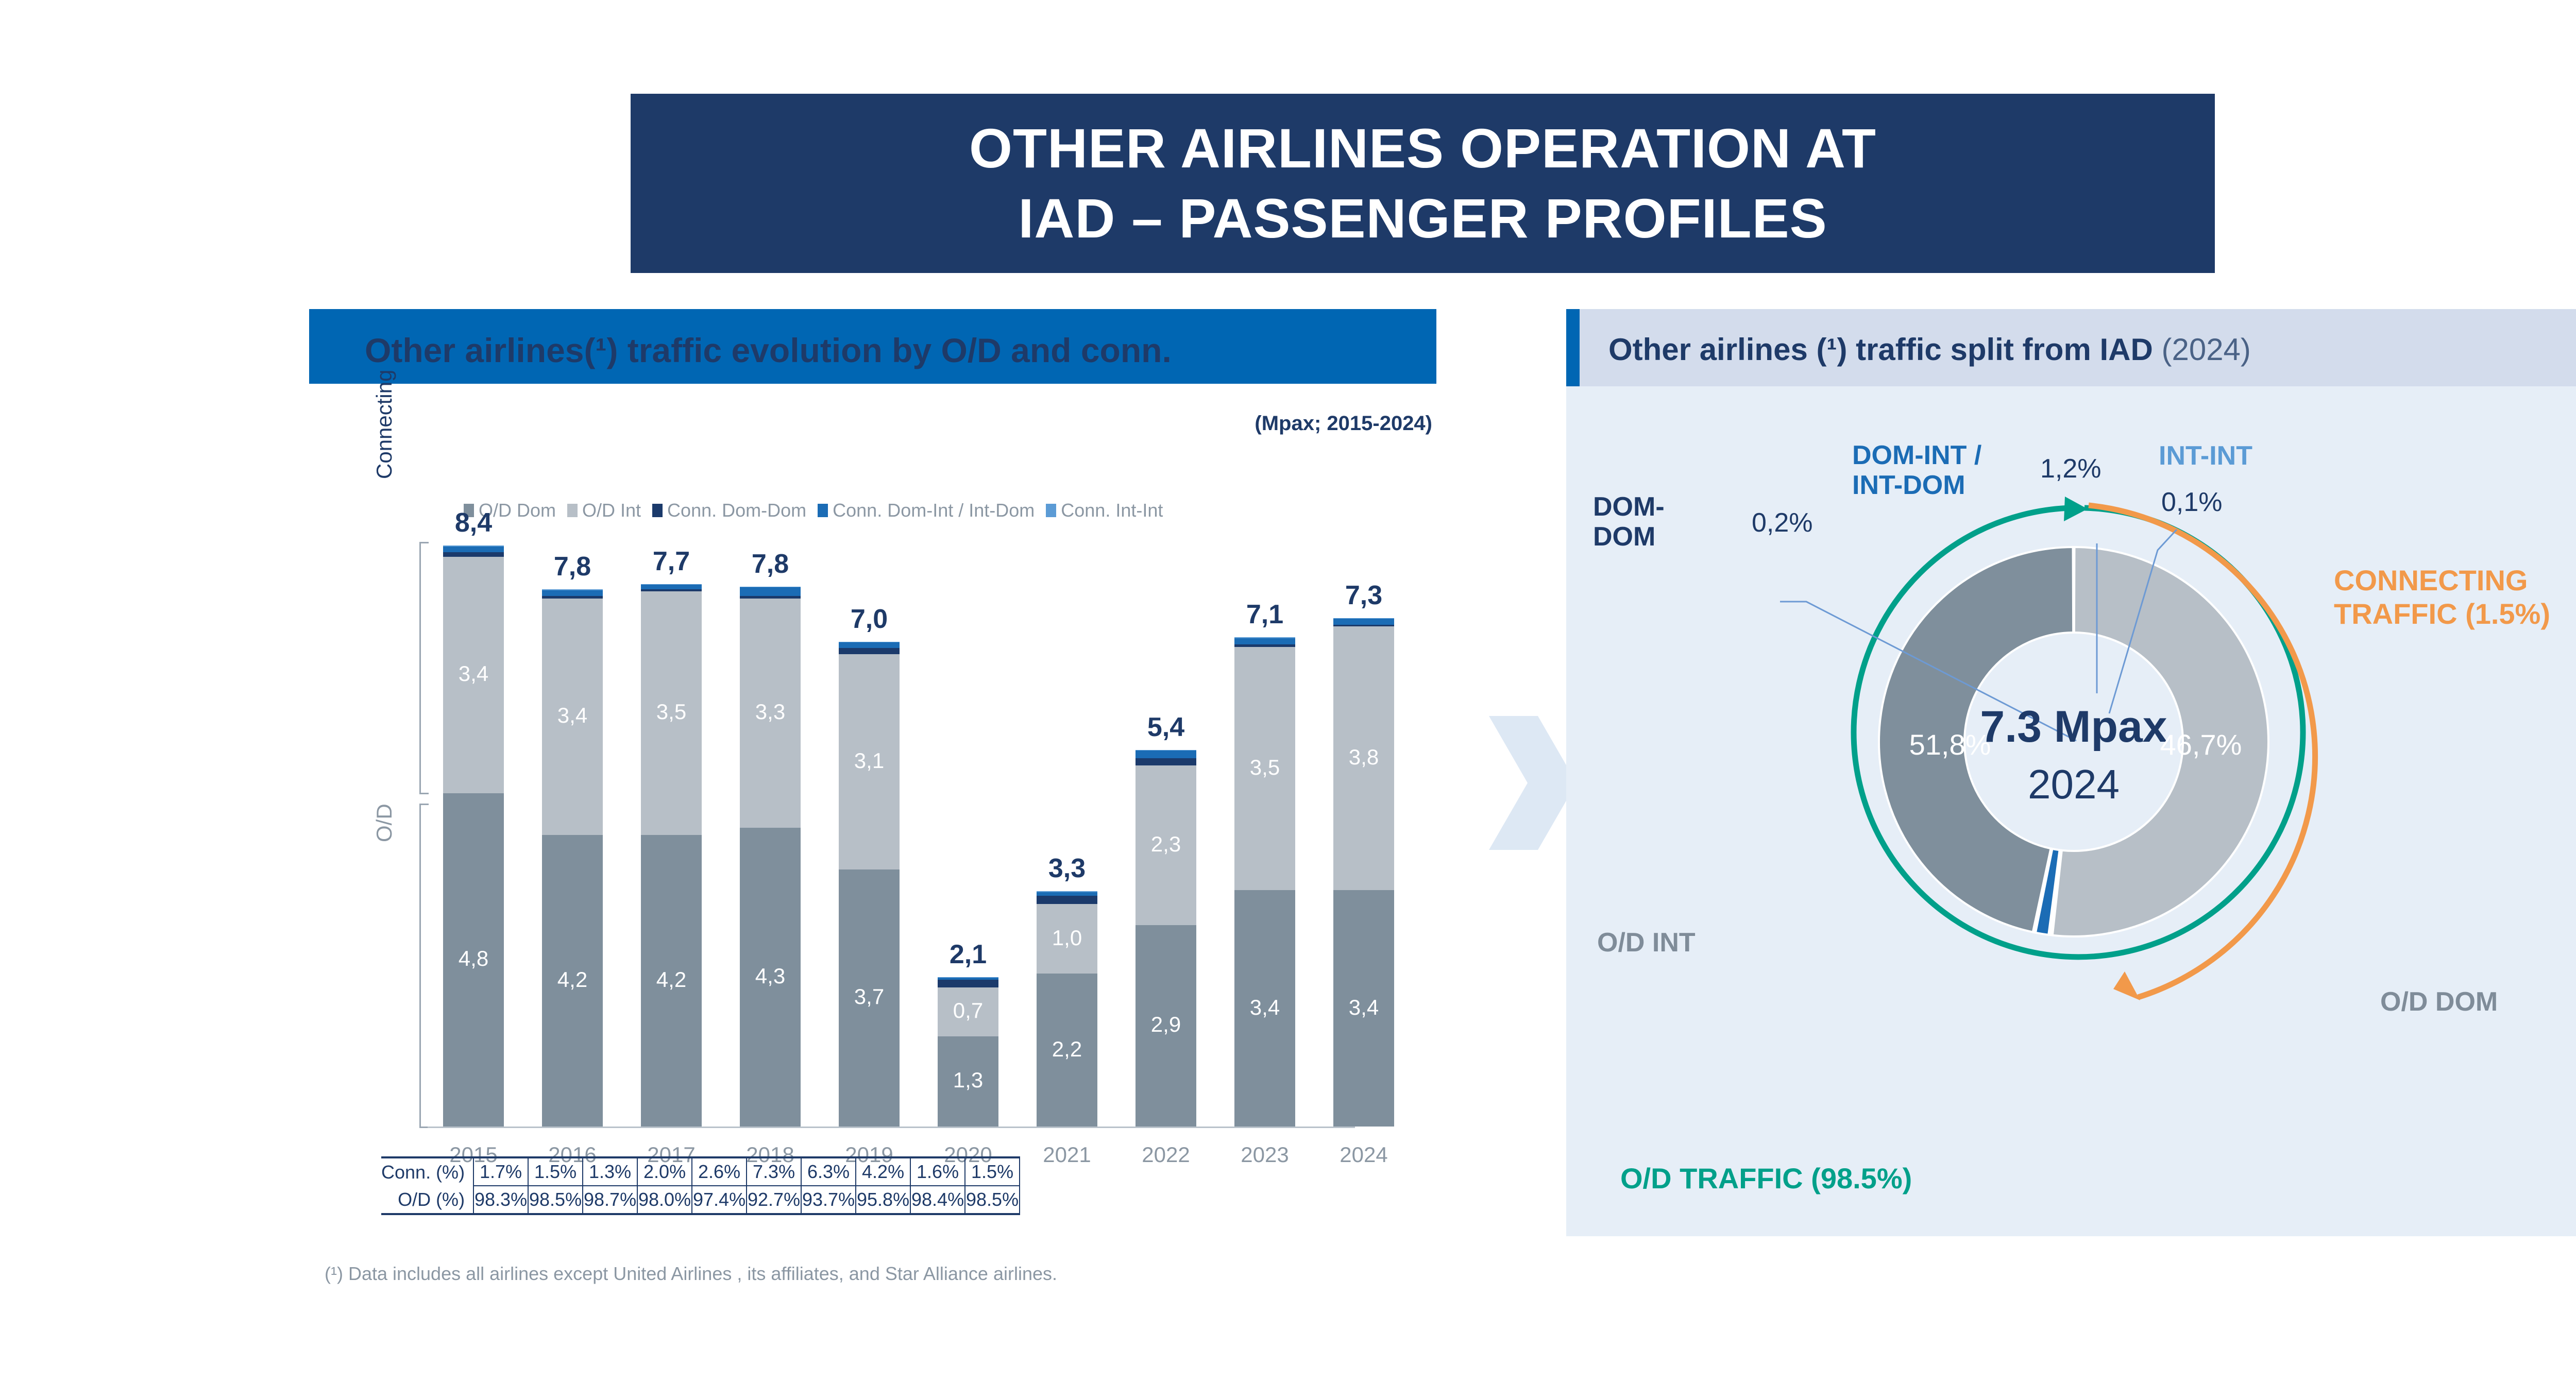  I want to click on bar-year-label: 2024, so click(1364, 1155).